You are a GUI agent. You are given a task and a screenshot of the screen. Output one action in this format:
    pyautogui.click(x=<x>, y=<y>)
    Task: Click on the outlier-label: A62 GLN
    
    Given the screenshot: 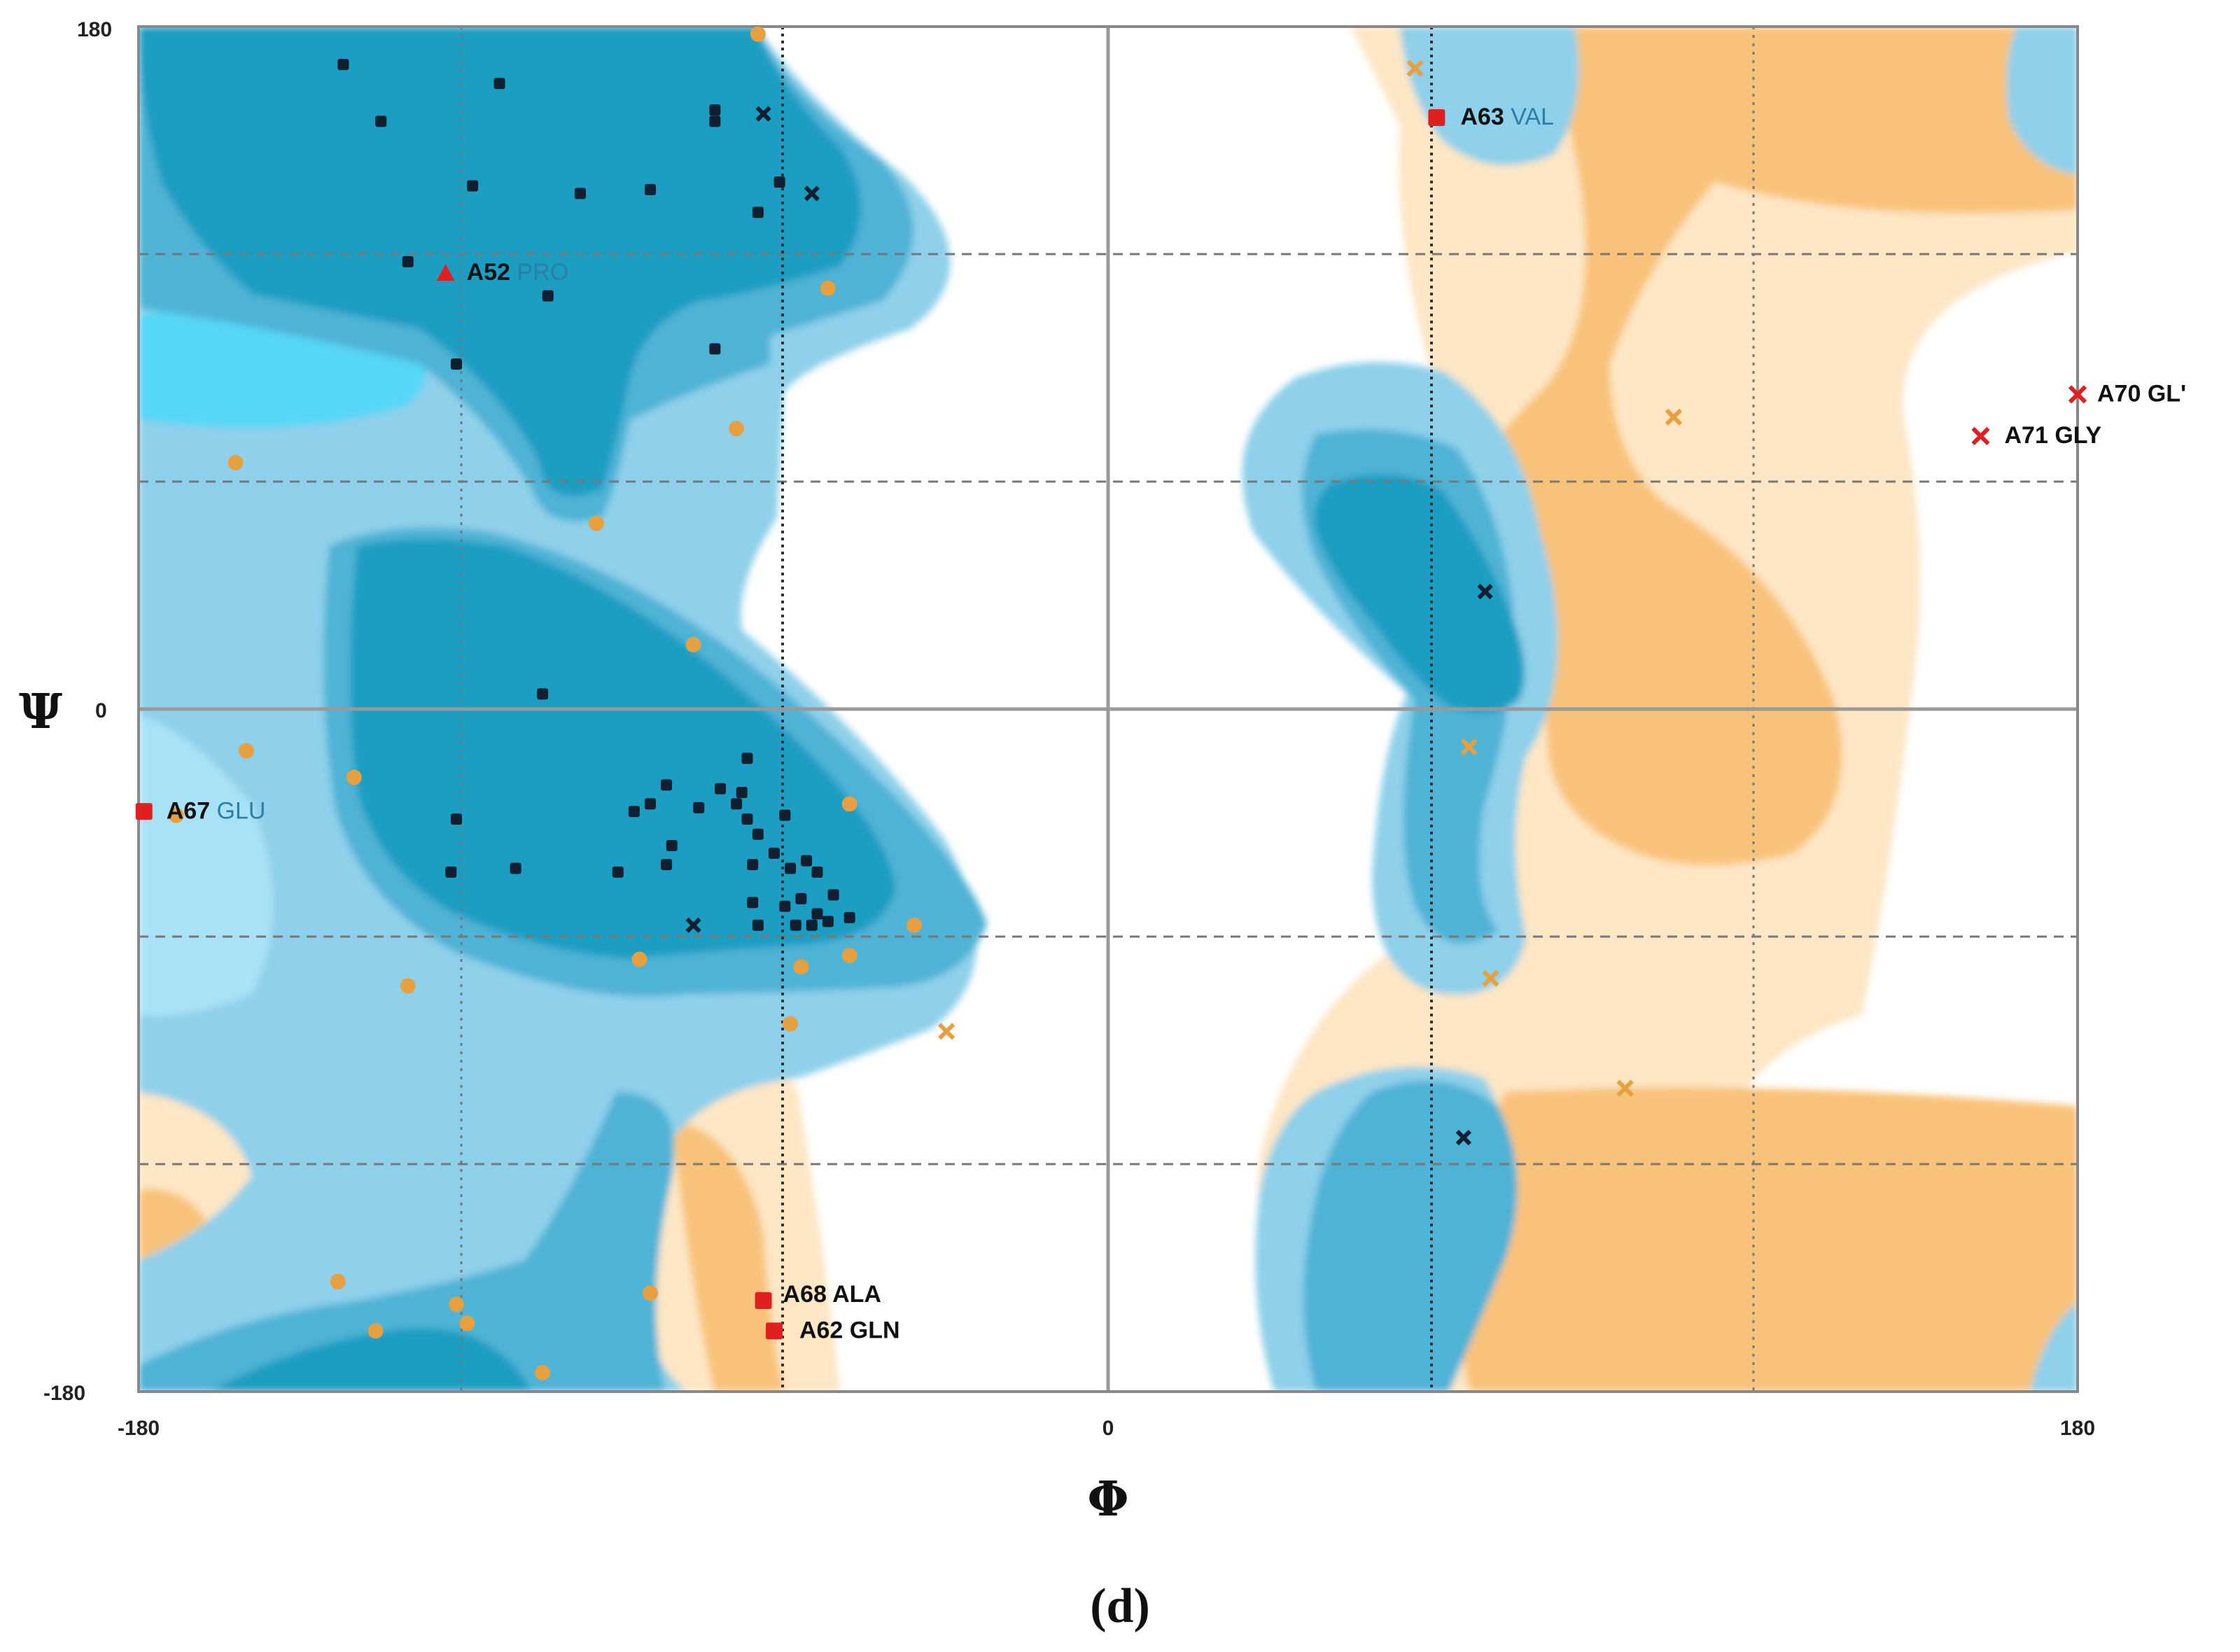 What is the action you would take?
    pyautogui.click(x=849, y=1330)
    